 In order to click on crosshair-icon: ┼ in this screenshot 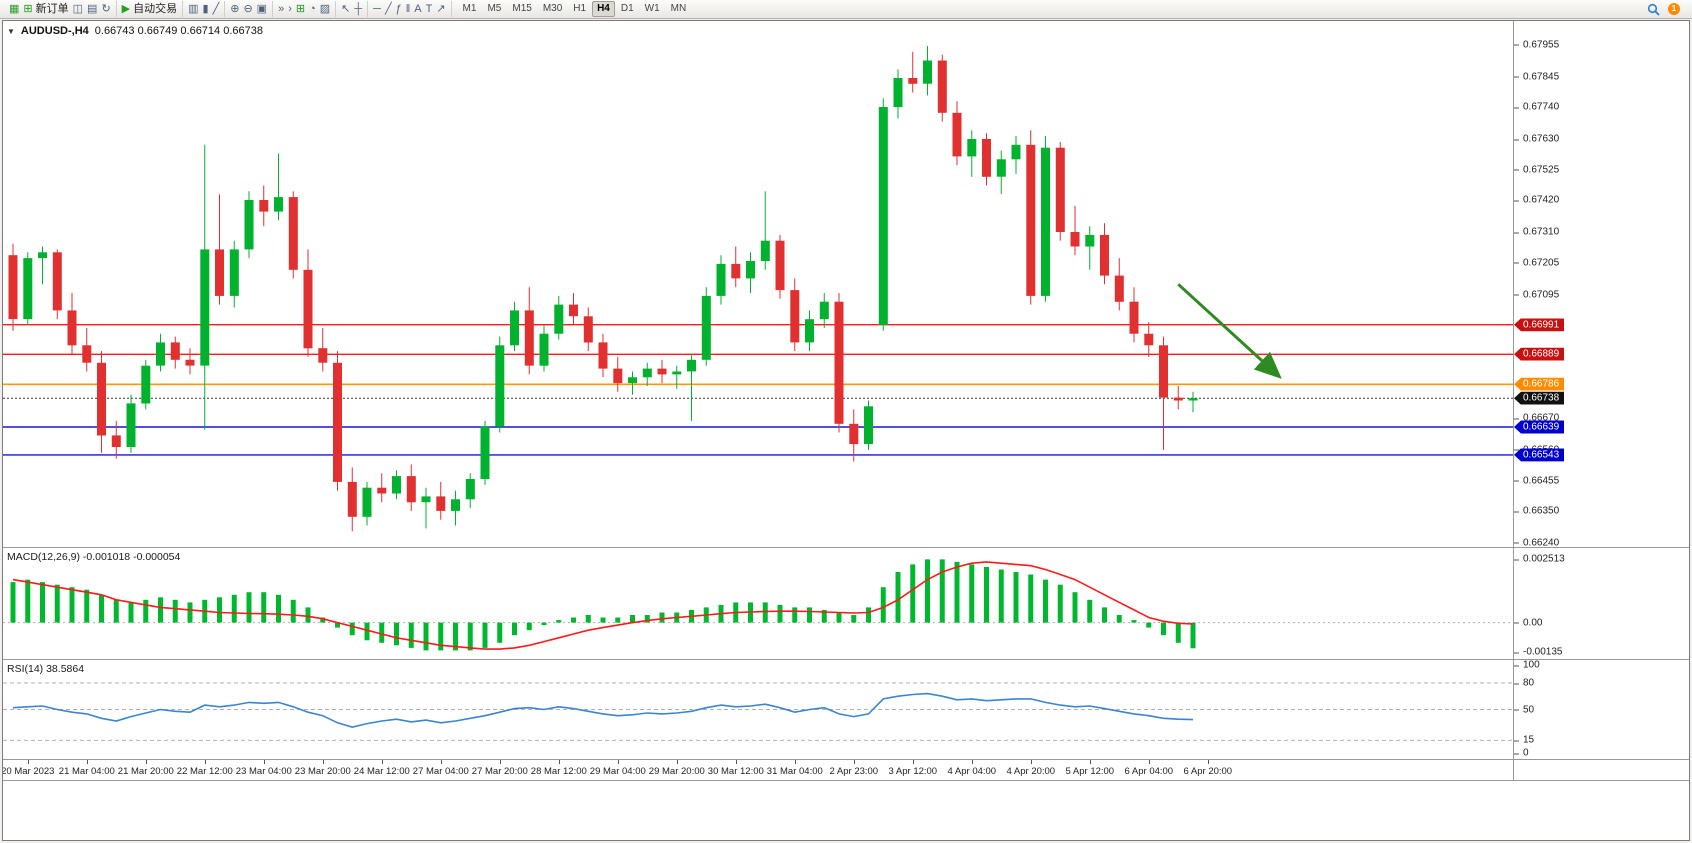, I will do `click(358, 9)`.